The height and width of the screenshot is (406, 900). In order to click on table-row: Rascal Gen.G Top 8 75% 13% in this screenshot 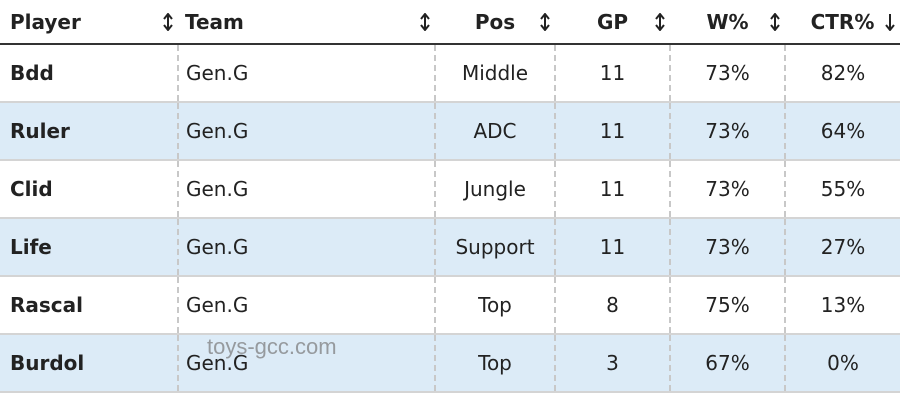, I will do `click(450, 305)`.